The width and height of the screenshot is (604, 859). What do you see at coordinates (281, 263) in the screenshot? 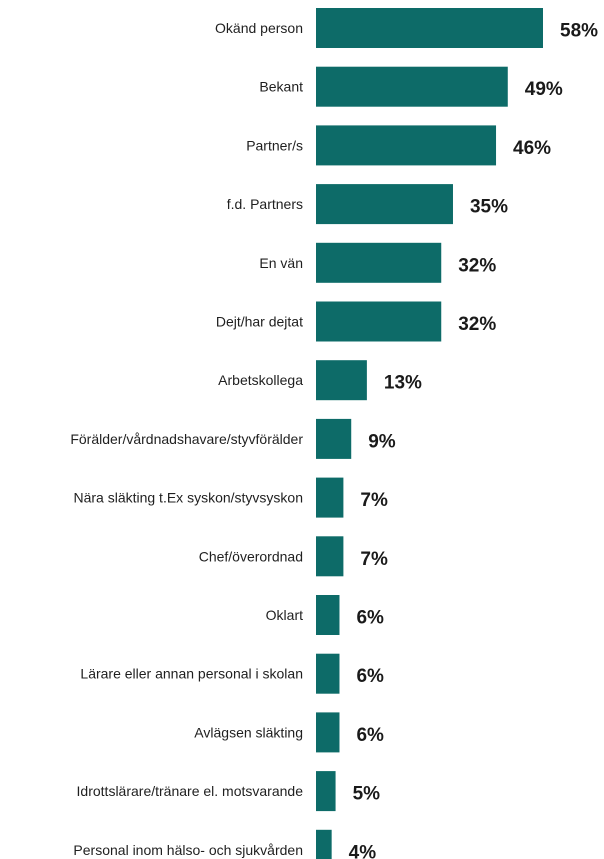
I see `category-label: En vän` at bounding box center [281, 263].